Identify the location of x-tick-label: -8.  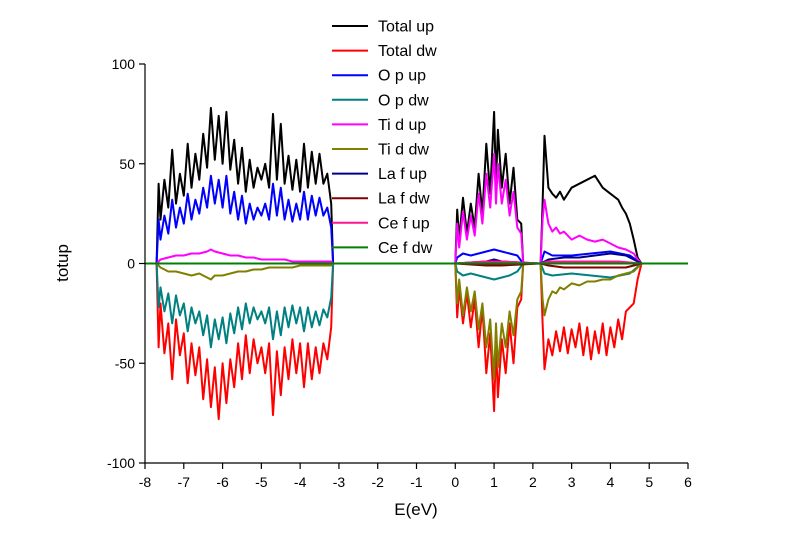
(145, 482).